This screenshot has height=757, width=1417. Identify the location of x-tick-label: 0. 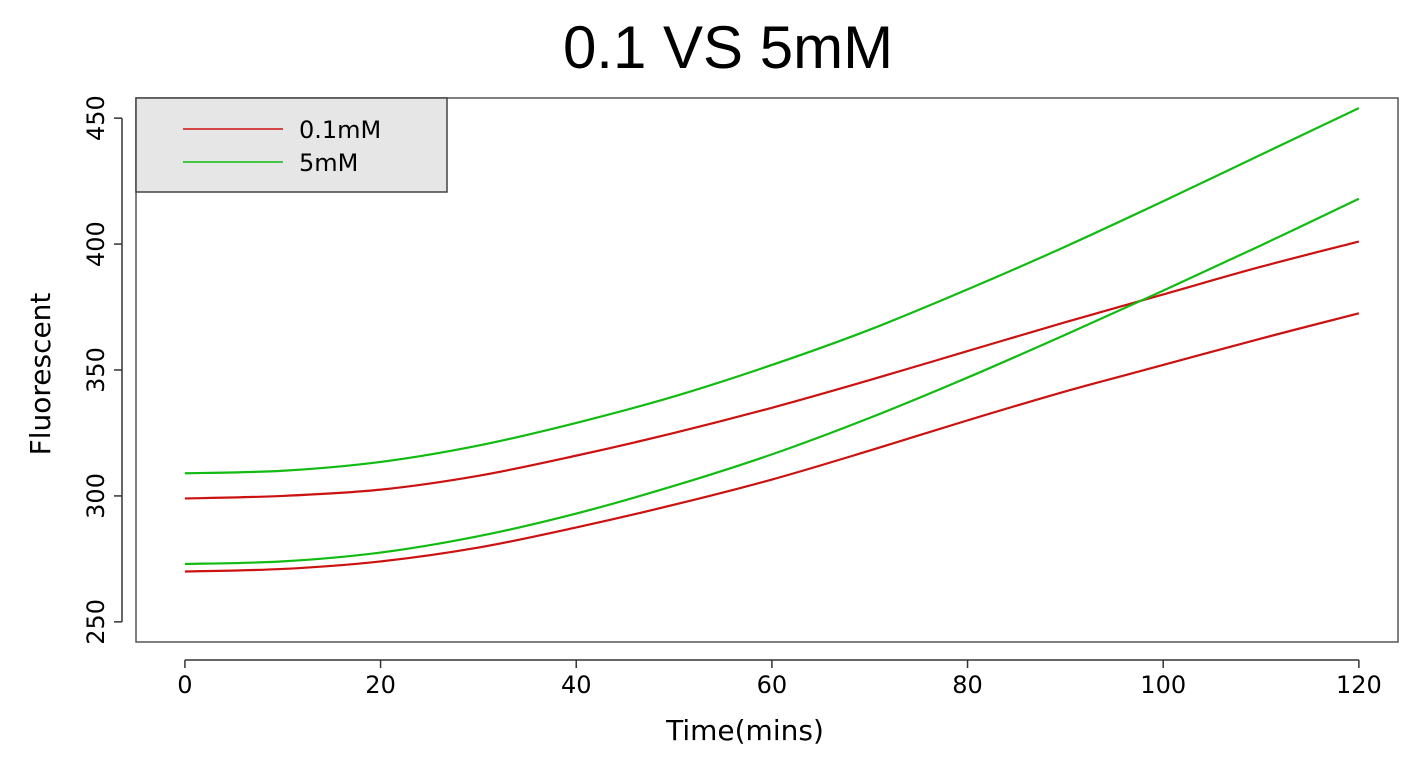
(184, 685).